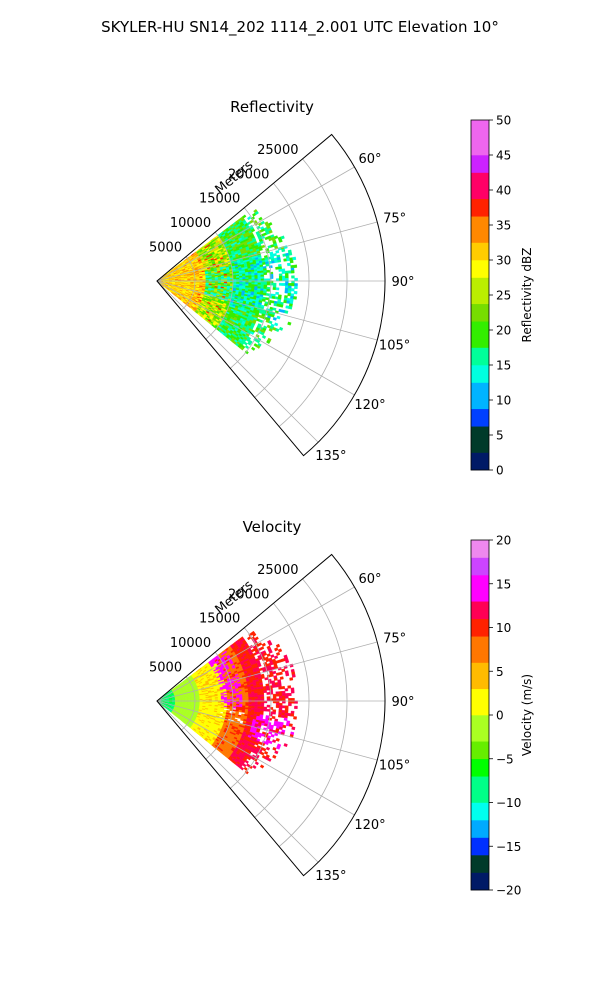  What do you see at coordinates (272, 527) in the screenshot?
I see `panel-title: Velocity` at bounding box center [272, 527].